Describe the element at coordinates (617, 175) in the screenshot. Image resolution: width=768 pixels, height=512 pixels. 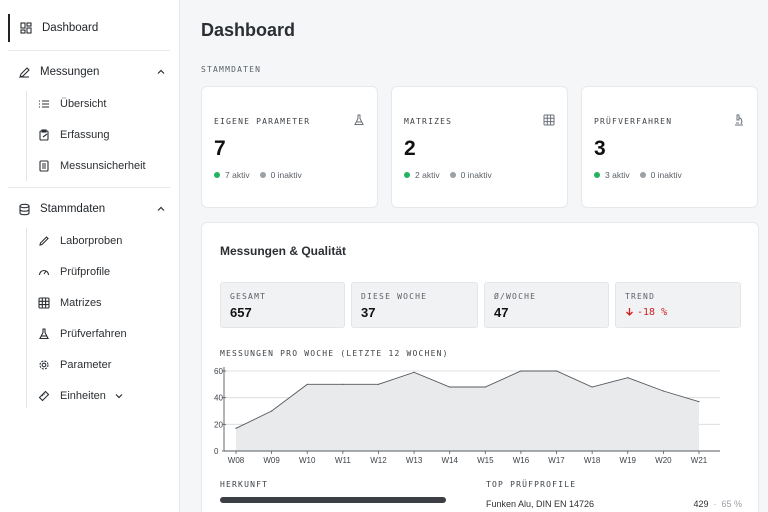
I see `active-count: 3 aktiv` at that location.